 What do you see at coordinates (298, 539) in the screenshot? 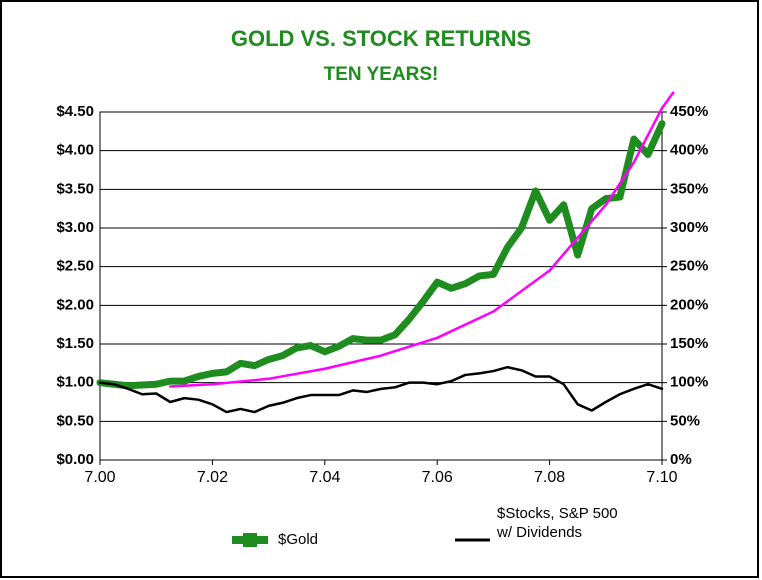
I see `legend-label: $Gold` at bounding box center [298, 539].